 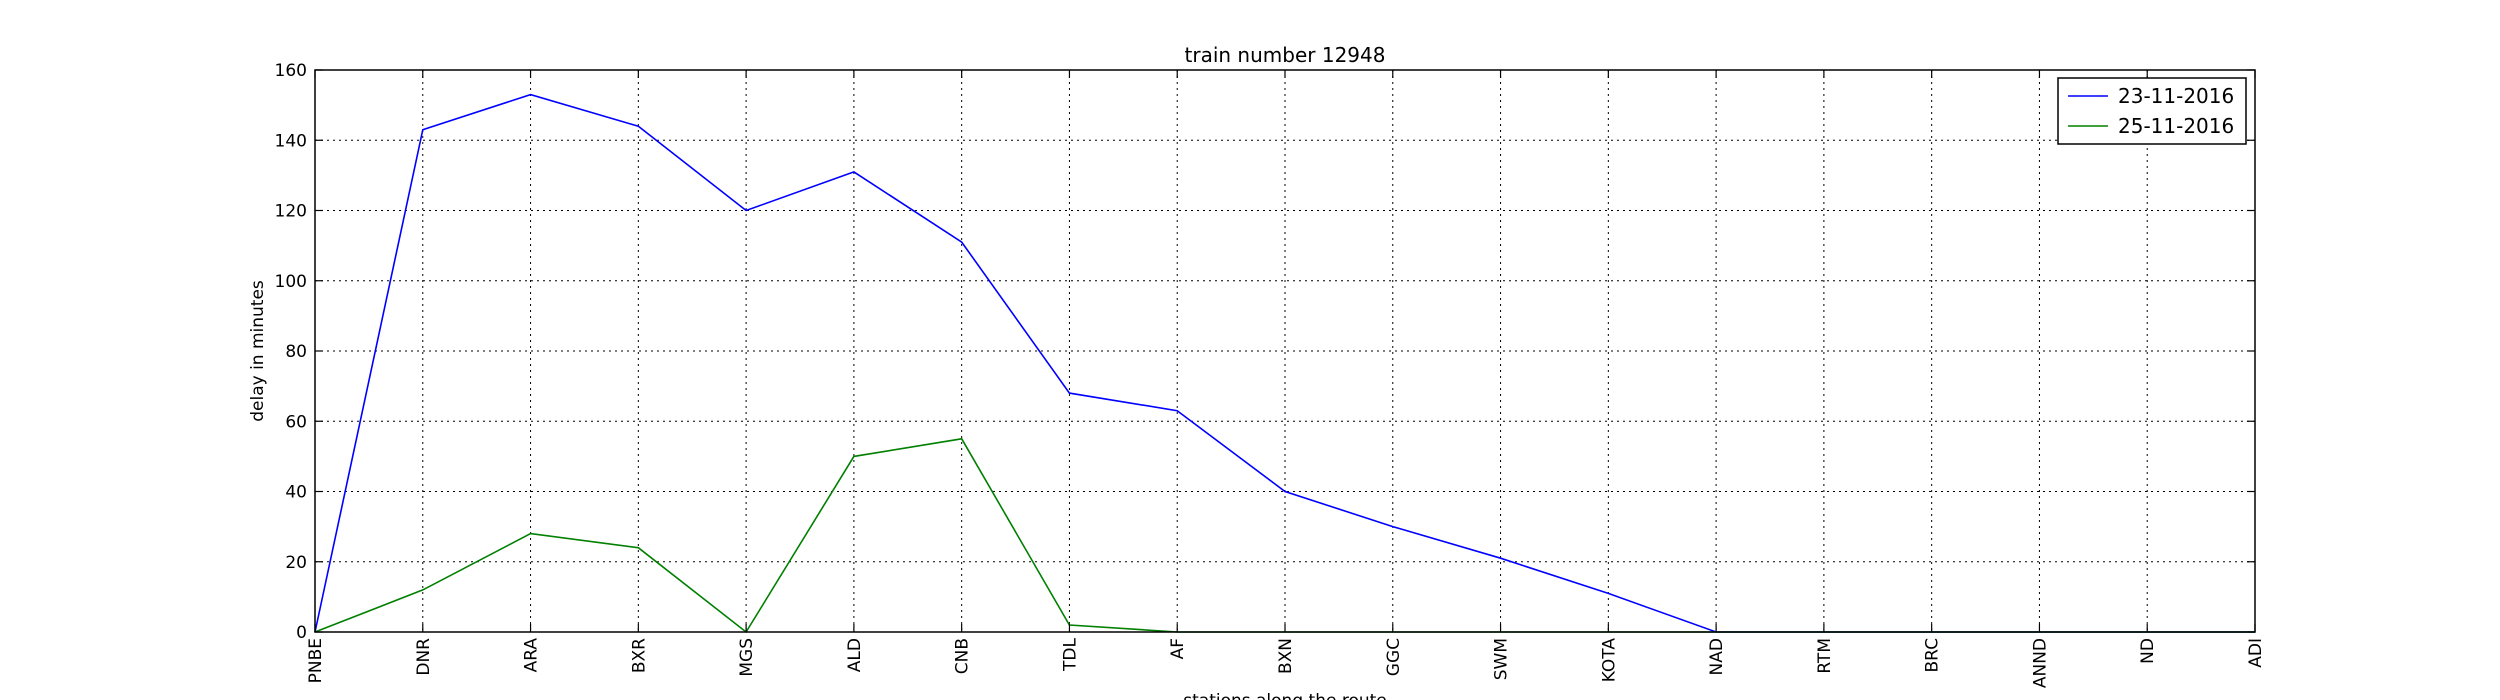 What do you see at coordinates (963, 656) in the screenshot?
I see `x-tick-label: CNB` at bounding box center [963, 656].